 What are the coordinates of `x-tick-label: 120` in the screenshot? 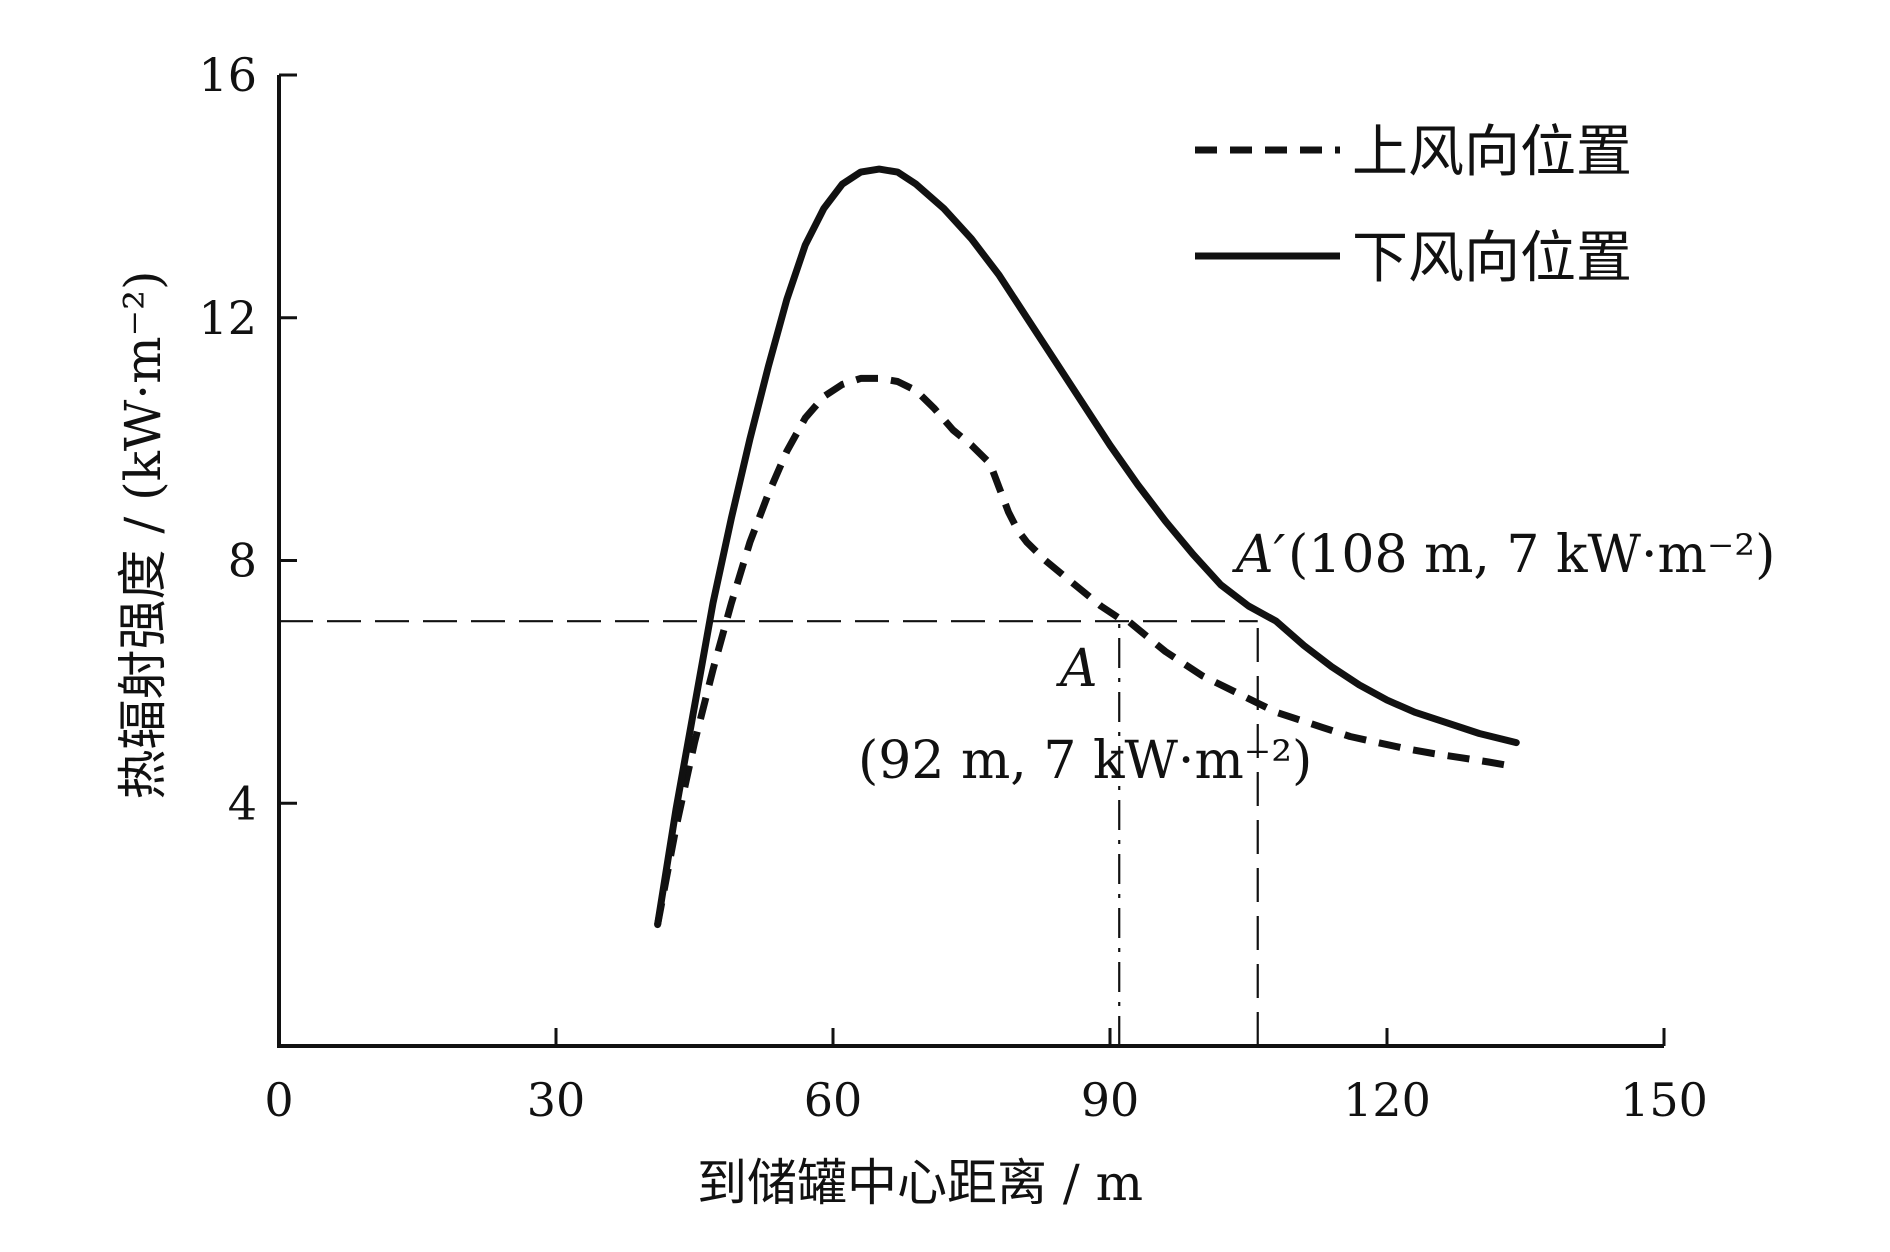 It's located at (1387, 1100).